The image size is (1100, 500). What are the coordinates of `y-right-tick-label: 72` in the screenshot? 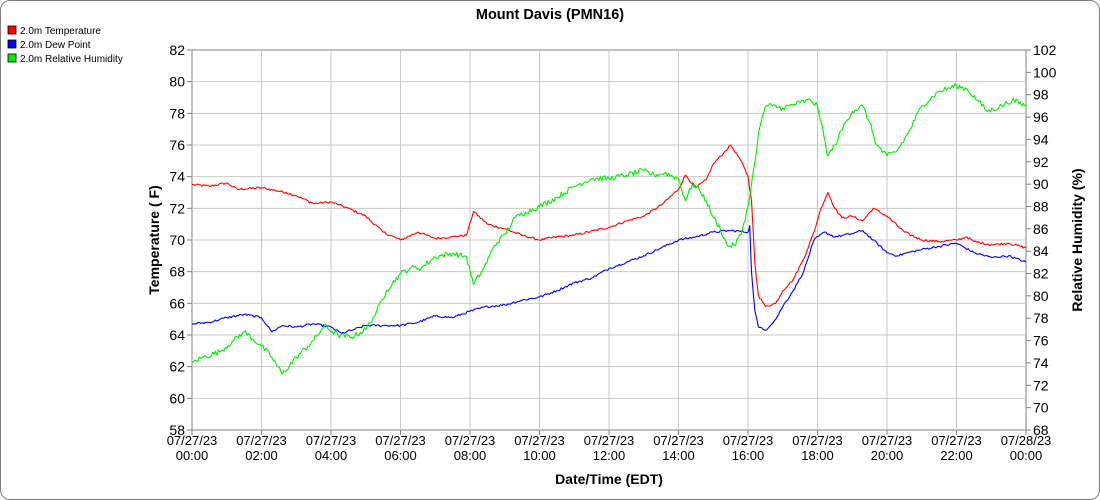 It's located at (1041, 385).